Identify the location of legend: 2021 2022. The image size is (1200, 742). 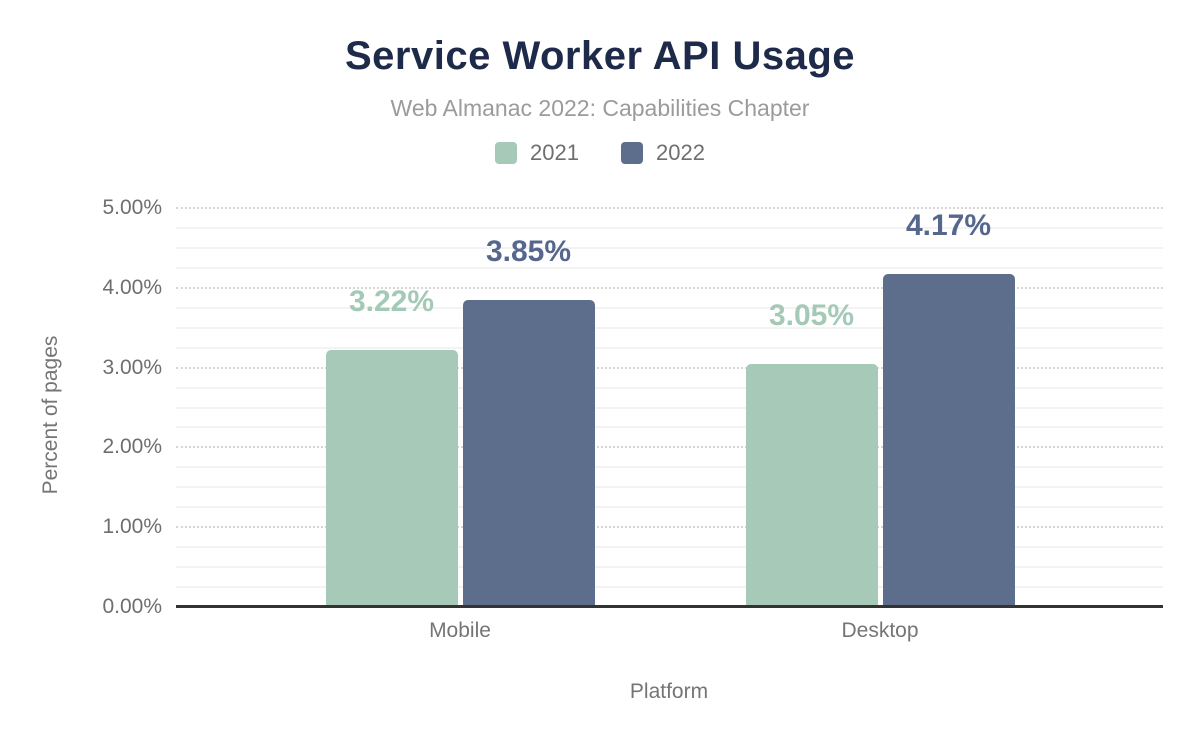
(600, 153).